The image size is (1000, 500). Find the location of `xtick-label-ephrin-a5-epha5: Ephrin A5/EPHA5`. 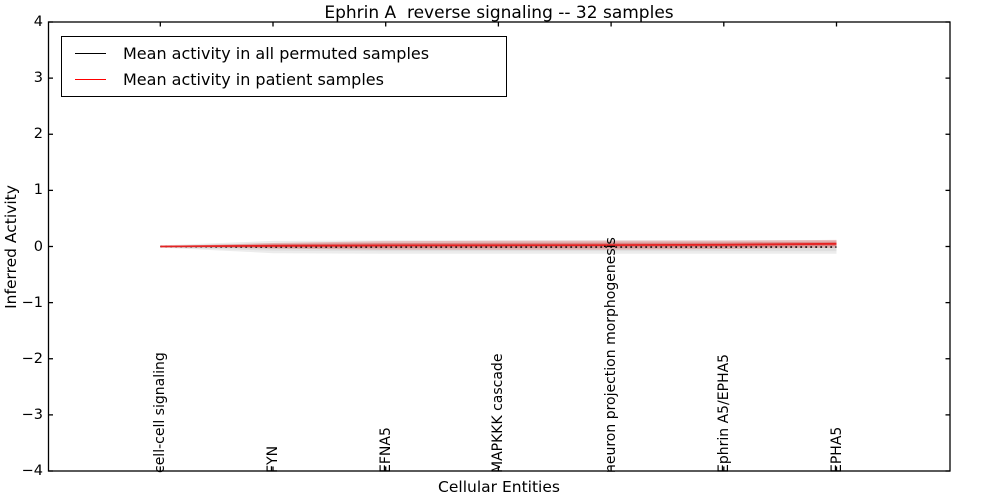

xtick-label-ephrin-a5-epha5: Ephrin A5/EPHA5 is located at coordinates (723, 413).